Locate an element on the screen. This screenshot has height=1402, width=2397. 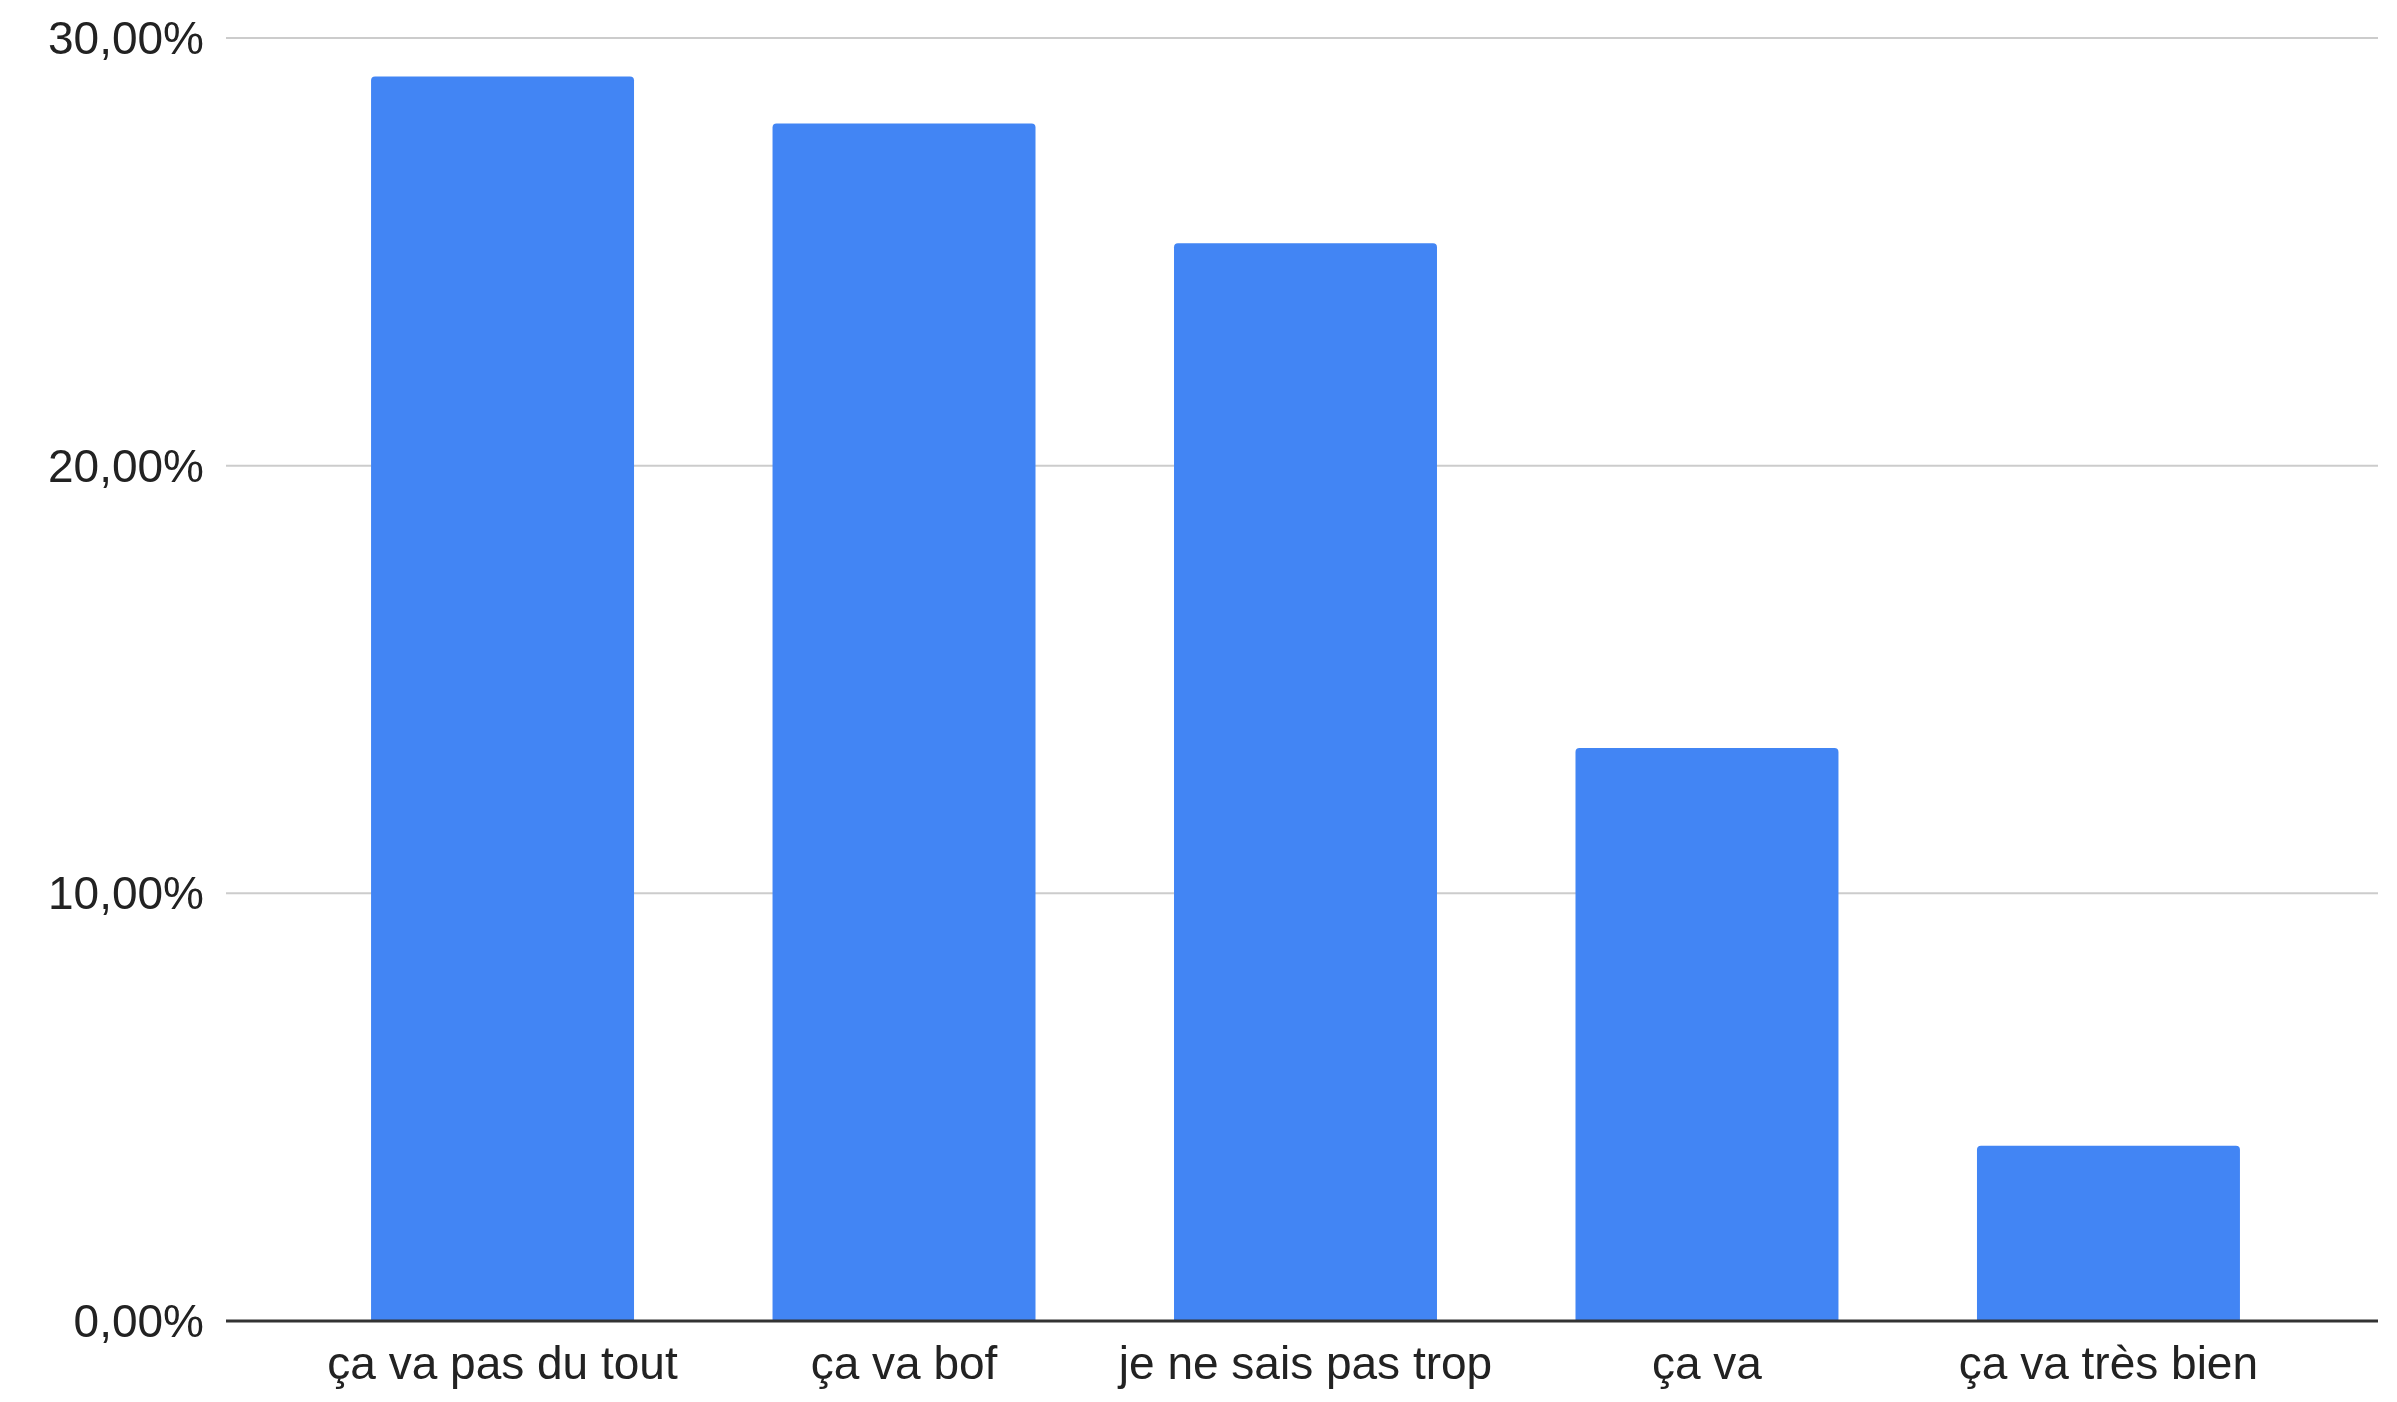
y-tick-label: 0,00% is located at coordinates (138, 1321).